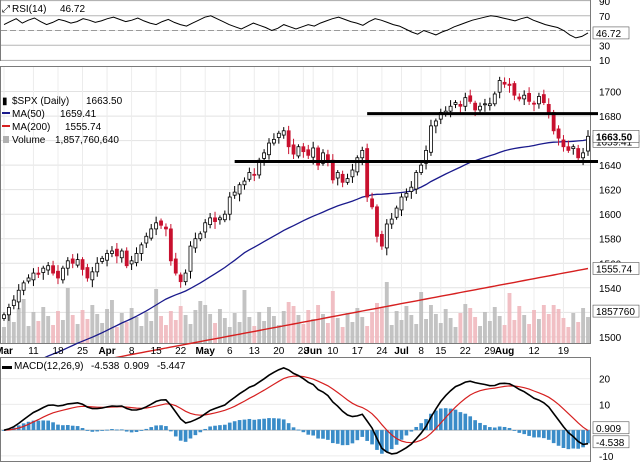  What do you see at coordinates (29, 140) in the screenshot?
I see `legend-volume-name: Volume` at bounding box center [29, 140].